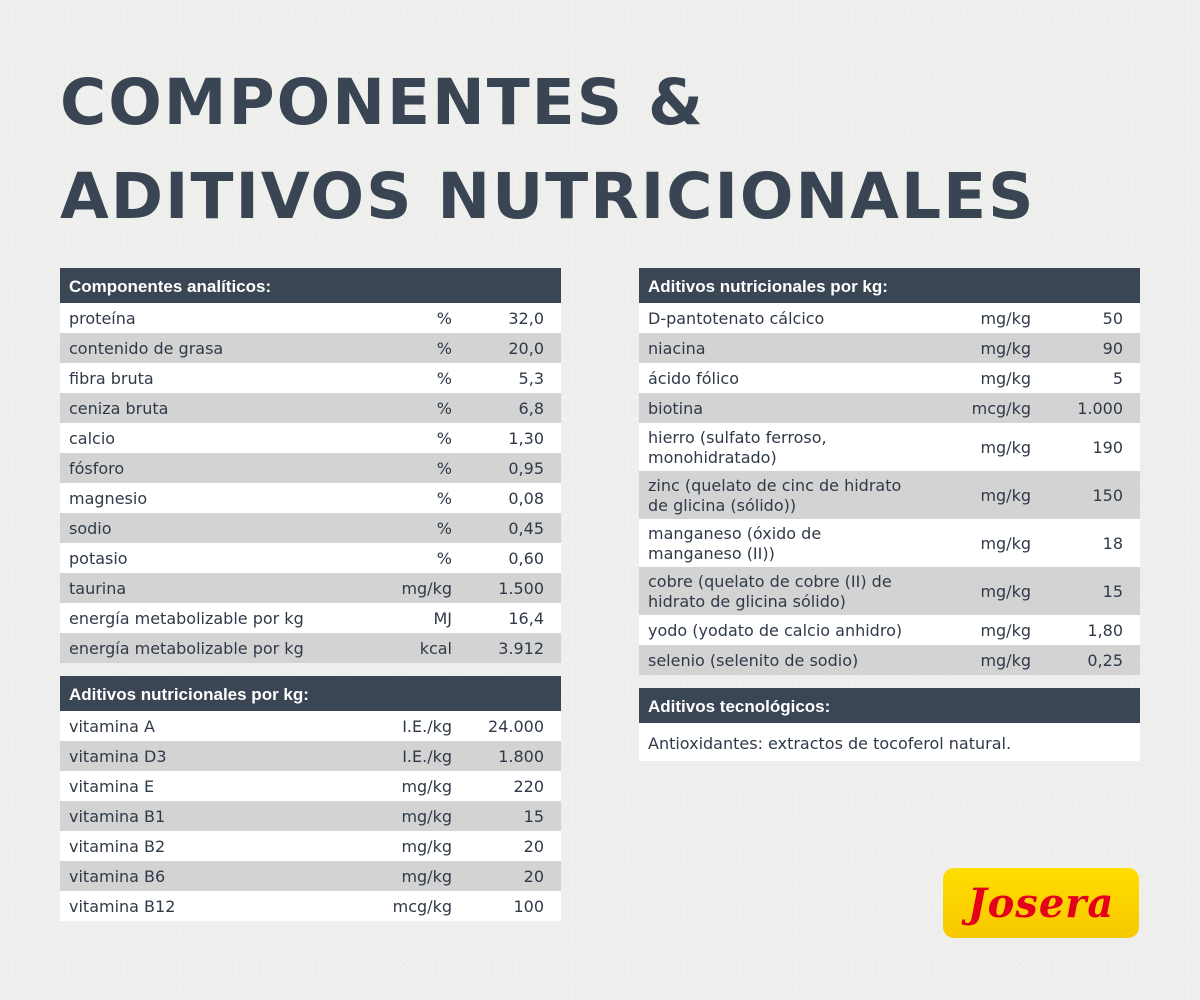  I want to click on table-row: energía metabolizable por kg kcal 3.912, so click(310, 648).